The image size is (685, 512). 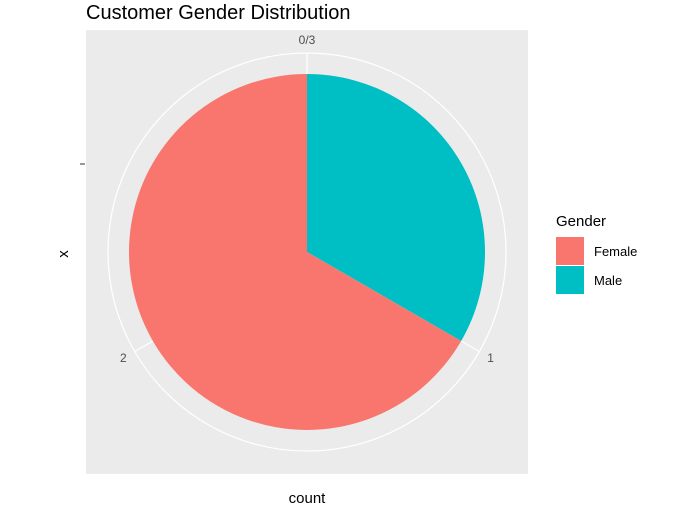 What do you see at coordinates (396, 207) in the screenshot?
I see `slice-male` at bounding box center [396, 207].